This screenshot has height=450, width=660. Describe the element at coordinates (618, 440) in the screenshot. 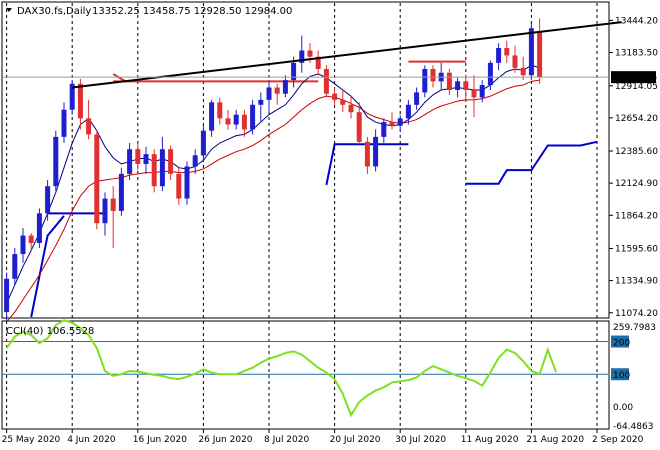

I see `date-tick-label: 2 Sep 2020` at that location.